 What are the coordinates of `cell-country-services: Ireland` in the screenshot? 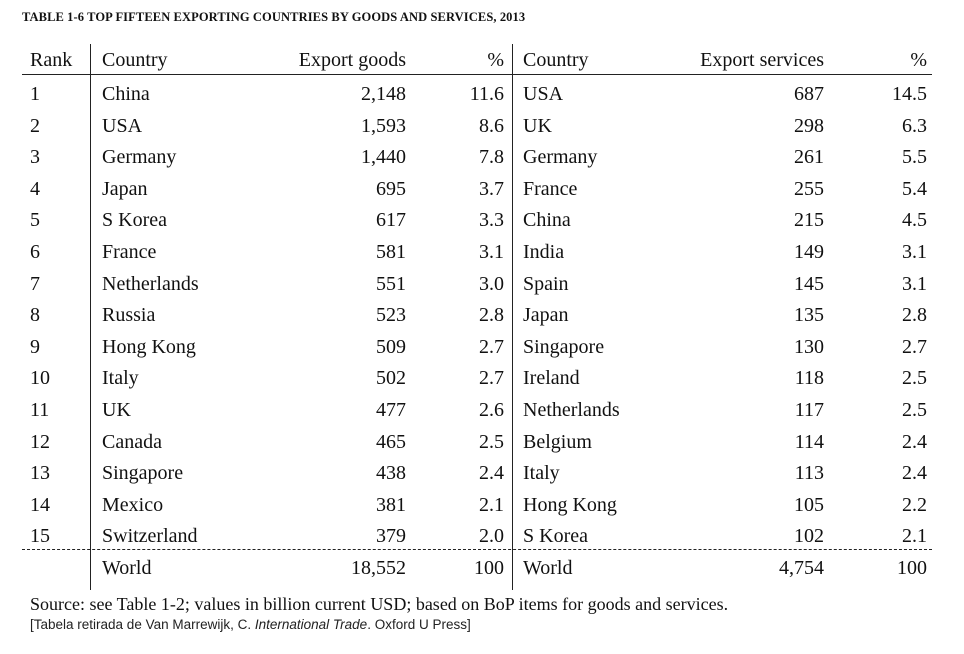 It's located at (551, 378).